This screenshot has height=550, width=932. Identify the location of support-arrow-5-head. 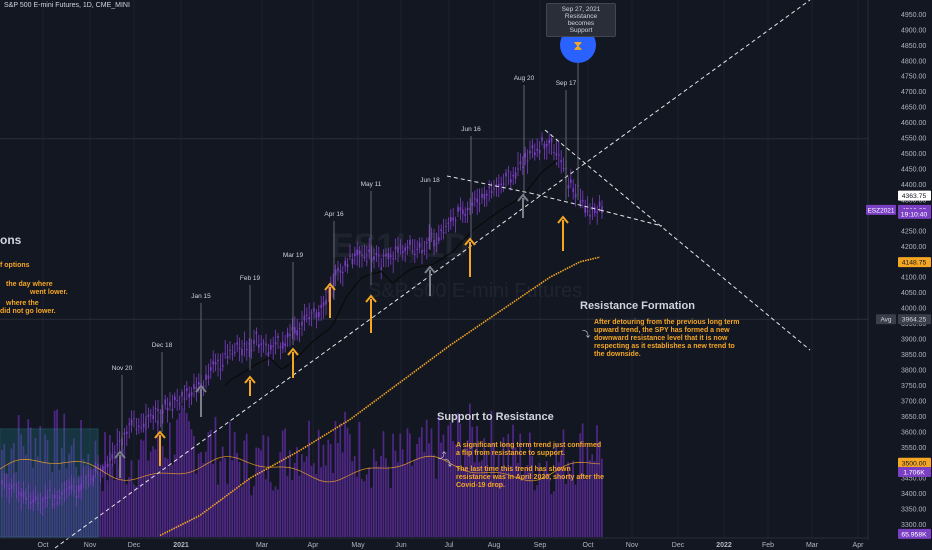
(470, 241).